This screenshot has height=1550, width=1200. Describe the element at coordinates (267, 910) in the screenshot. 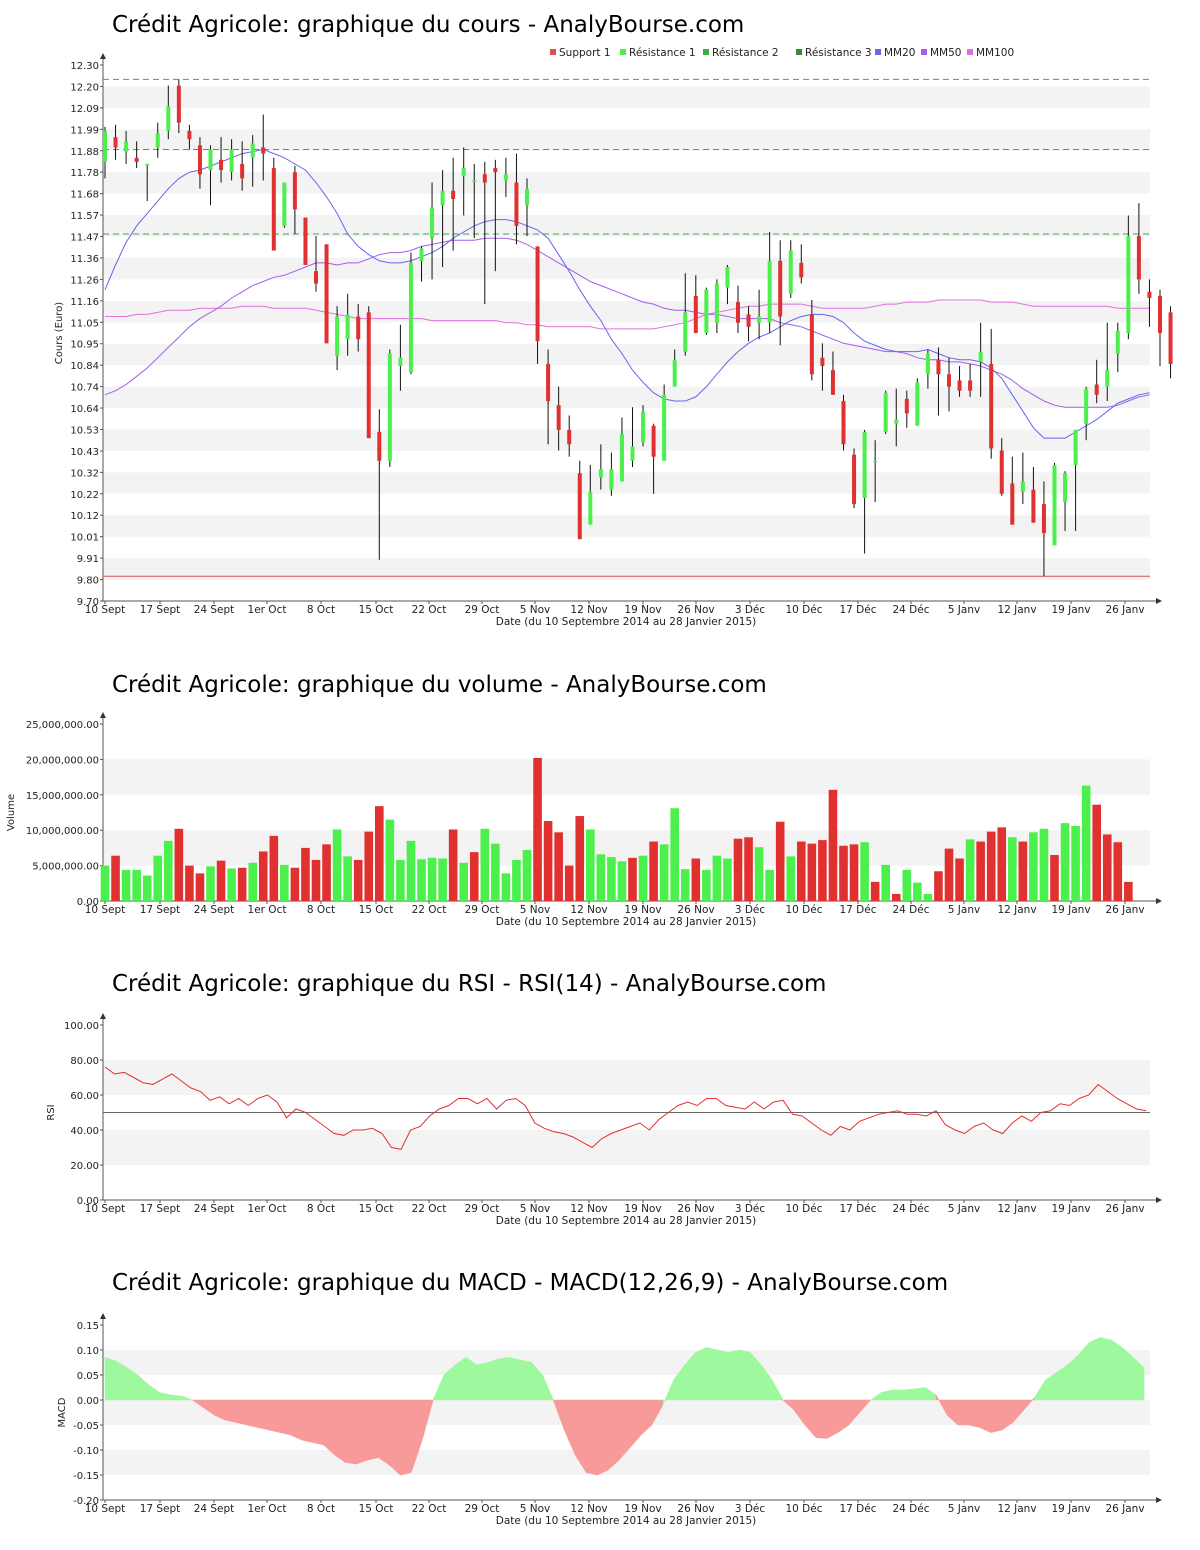

I see `x-tick-label: 1er Oct` at that location.